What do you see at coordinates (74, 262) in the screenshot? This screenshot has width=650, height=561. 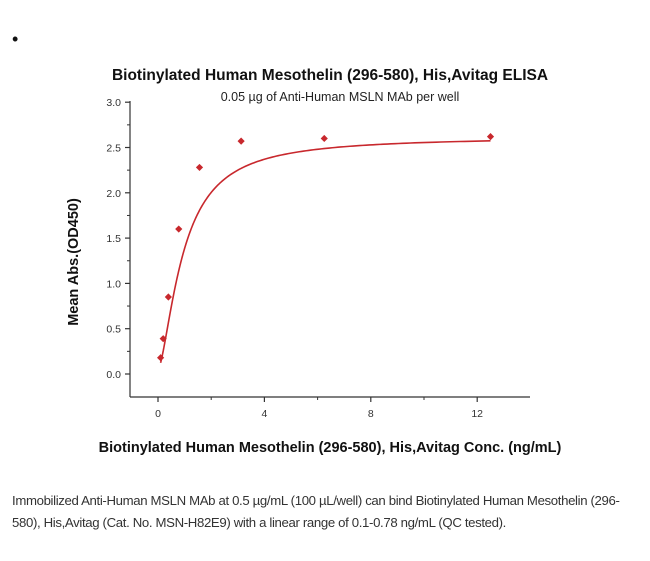 I see `y-axis-label: Mean Abs.(OD450)` at bounding box center [74, 262].